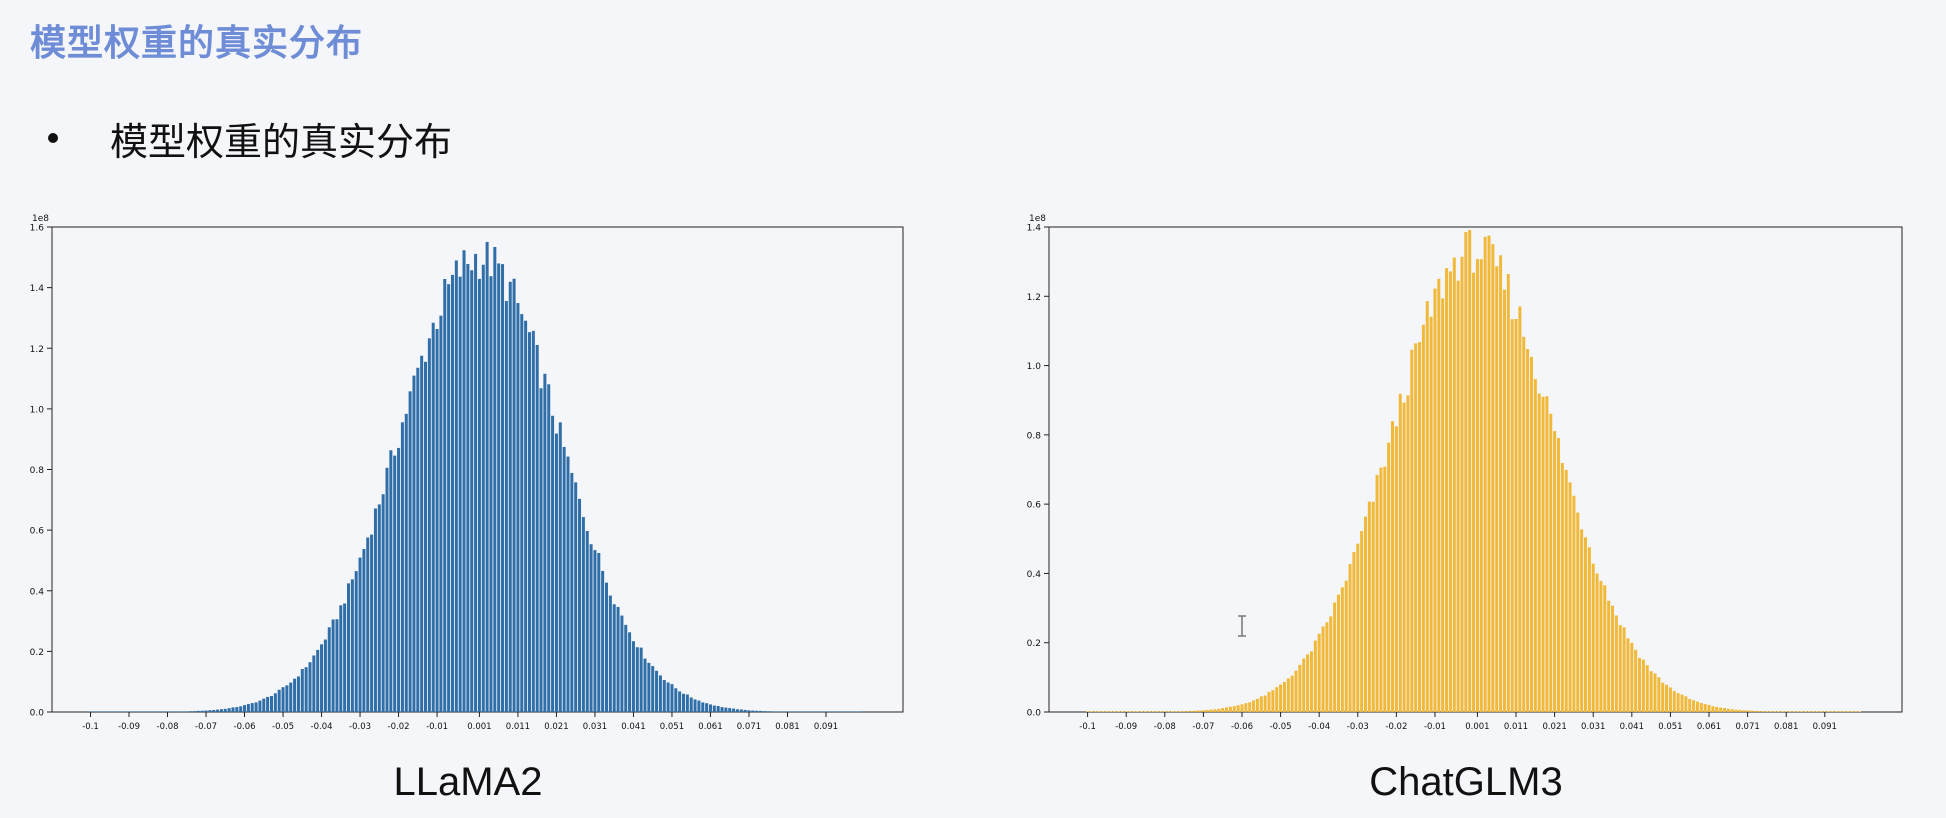 Image resolution: width=1946 pixels, height=818 pixels. What do you see at coordinates (437, 727) in the screenshot?
I see `x-tick-label: -0.01` at bounding box center [437, 727].